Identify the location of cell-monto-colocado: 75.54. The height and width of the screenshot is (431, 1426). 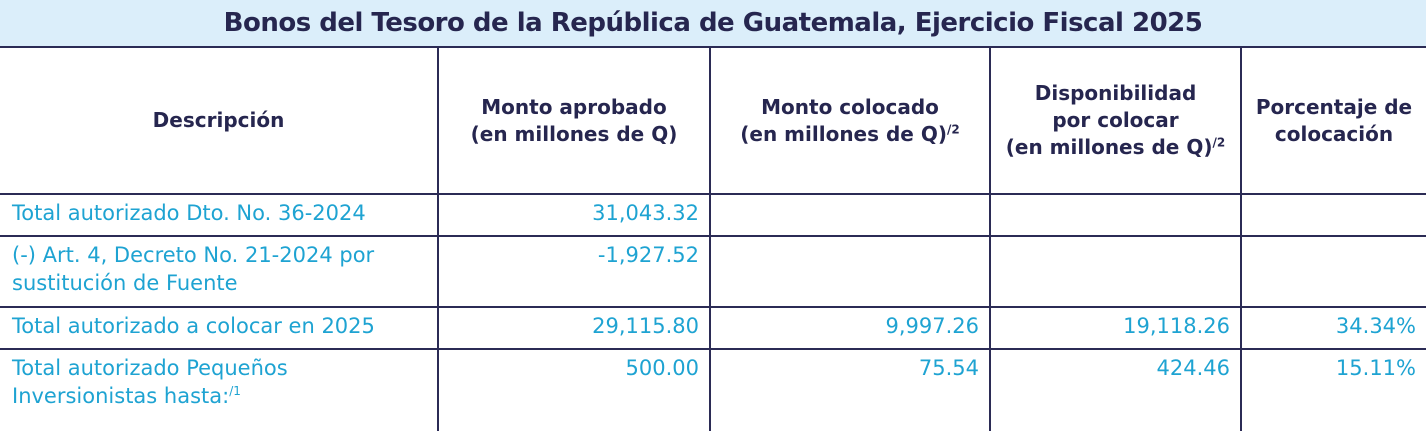
(849, 390).